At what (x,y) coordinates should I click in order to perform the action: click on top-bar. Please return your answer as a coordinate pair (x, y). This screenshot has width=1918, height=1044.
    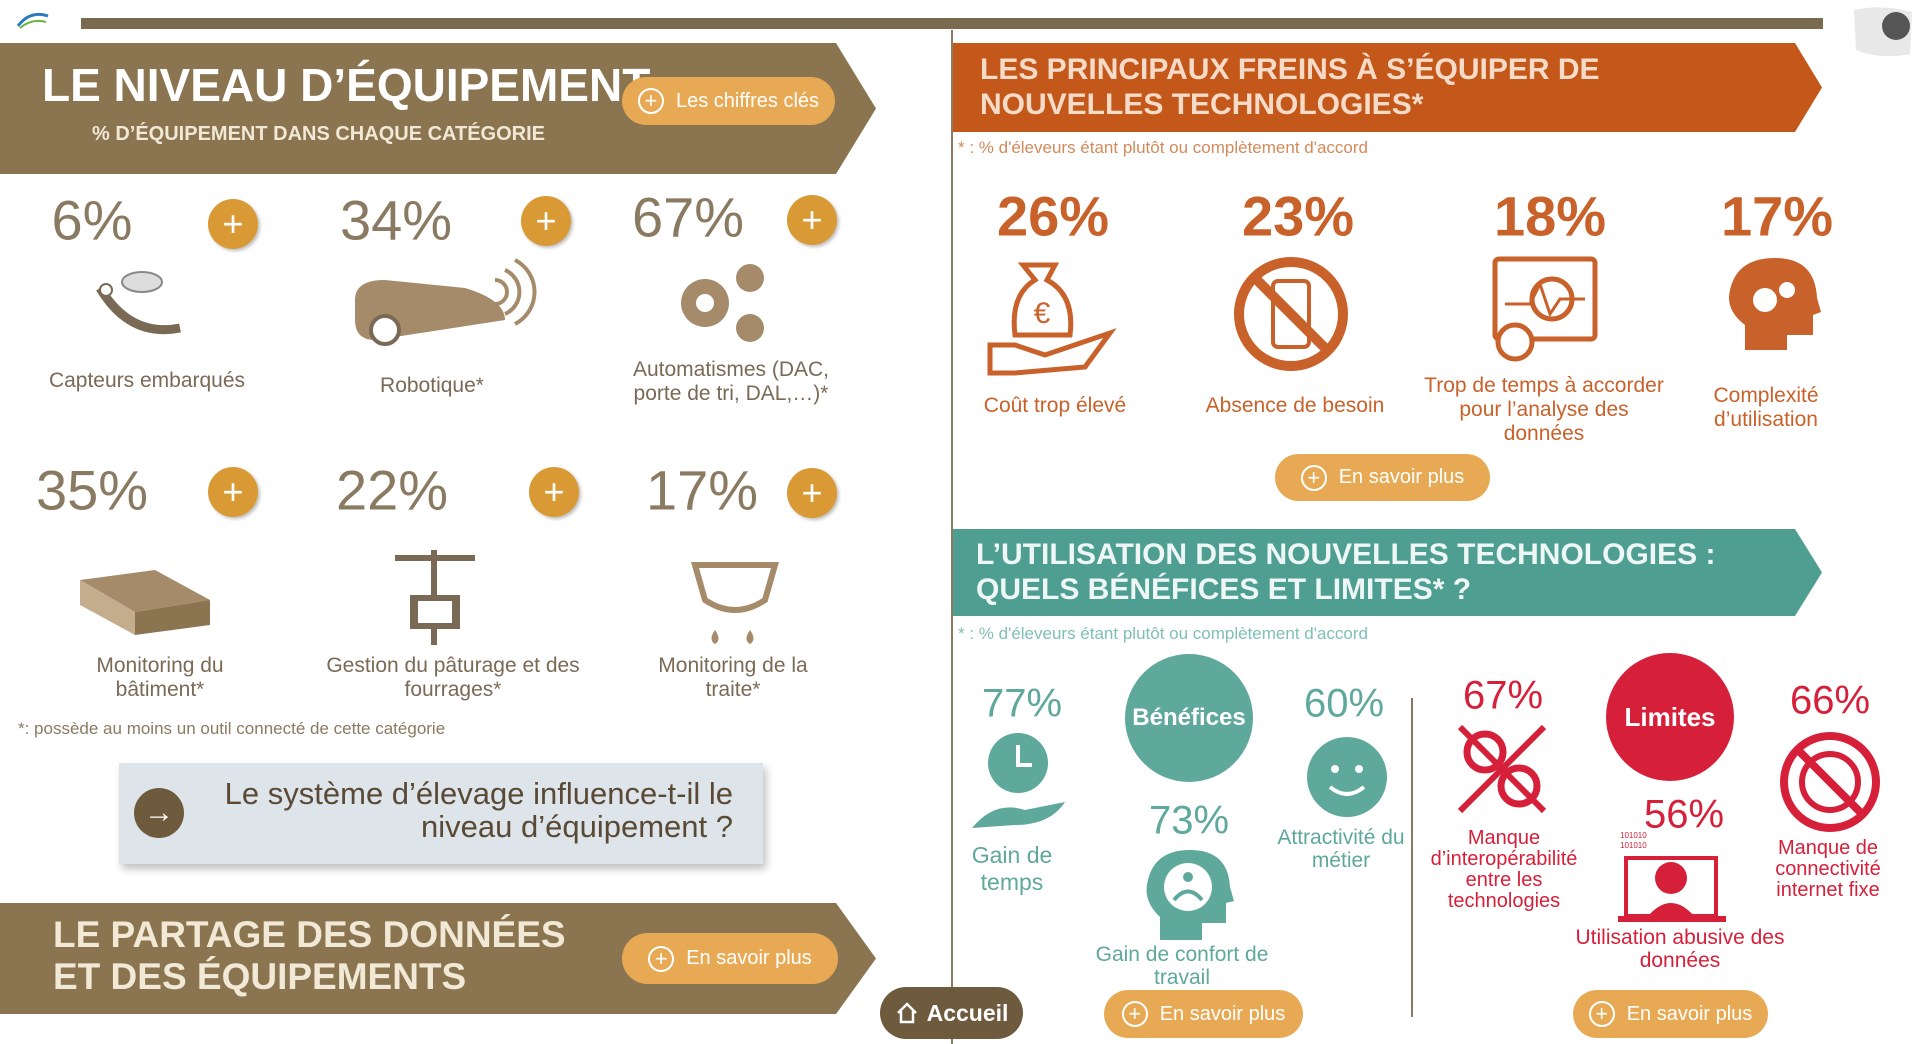
    Looking at the image, I should click on (952, 23).